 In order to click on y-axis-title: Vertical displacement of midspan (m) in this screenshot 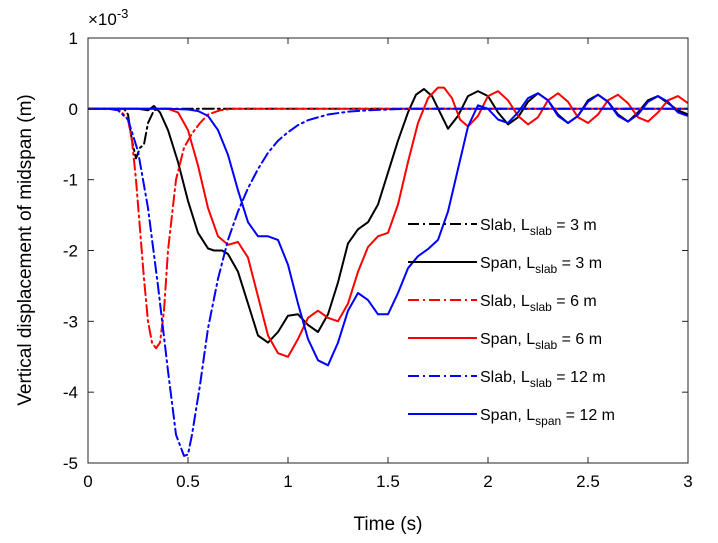, I will do `click(25, 250)`.